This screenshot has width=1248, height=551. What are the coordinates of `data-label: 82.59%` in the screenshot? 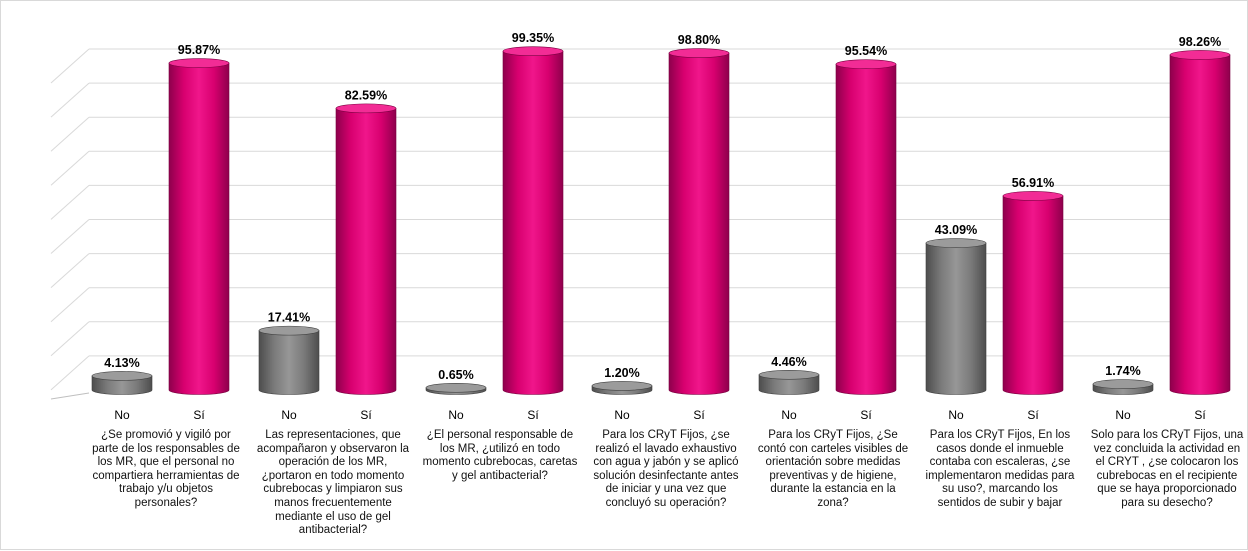 It's located at (366, 95).